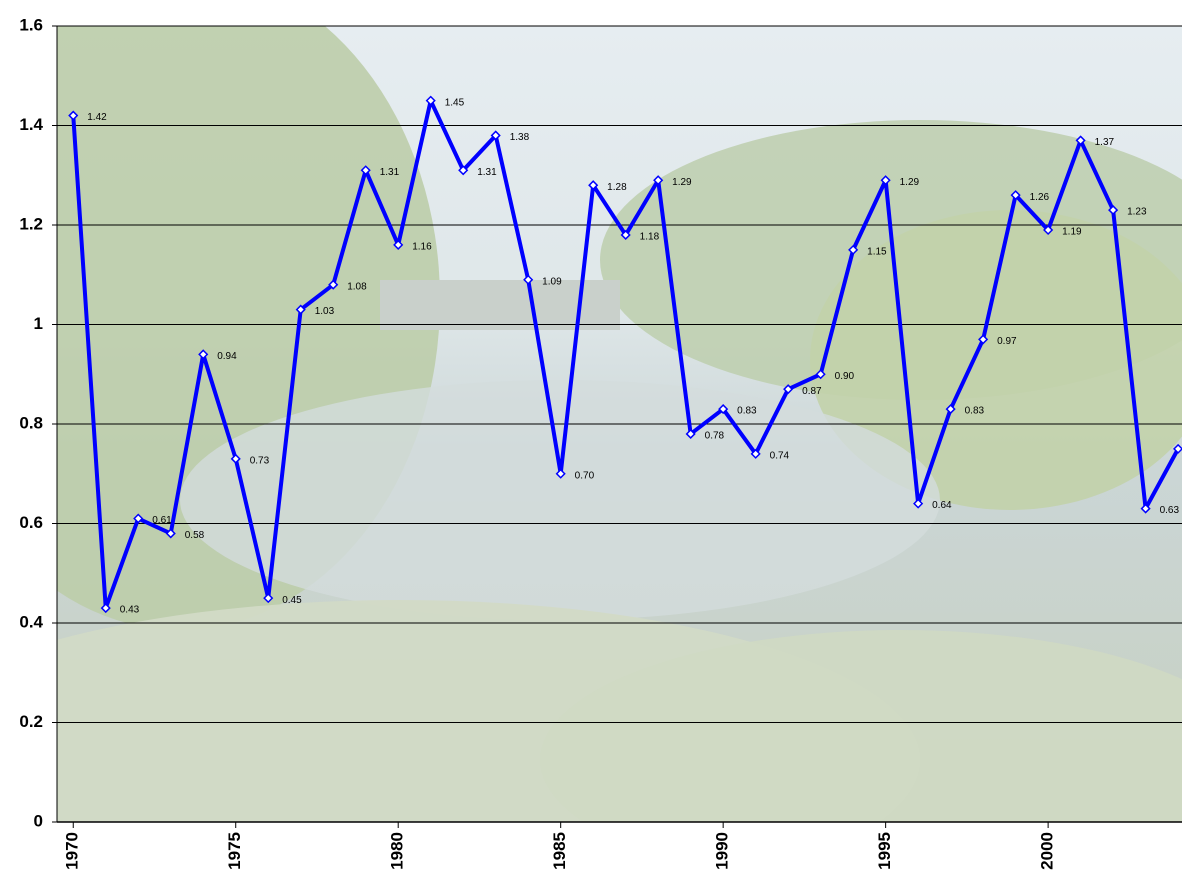 The height and width of the screenshot is (881, 1182). I want to click on data-label: 1.16, so click(422, 247).